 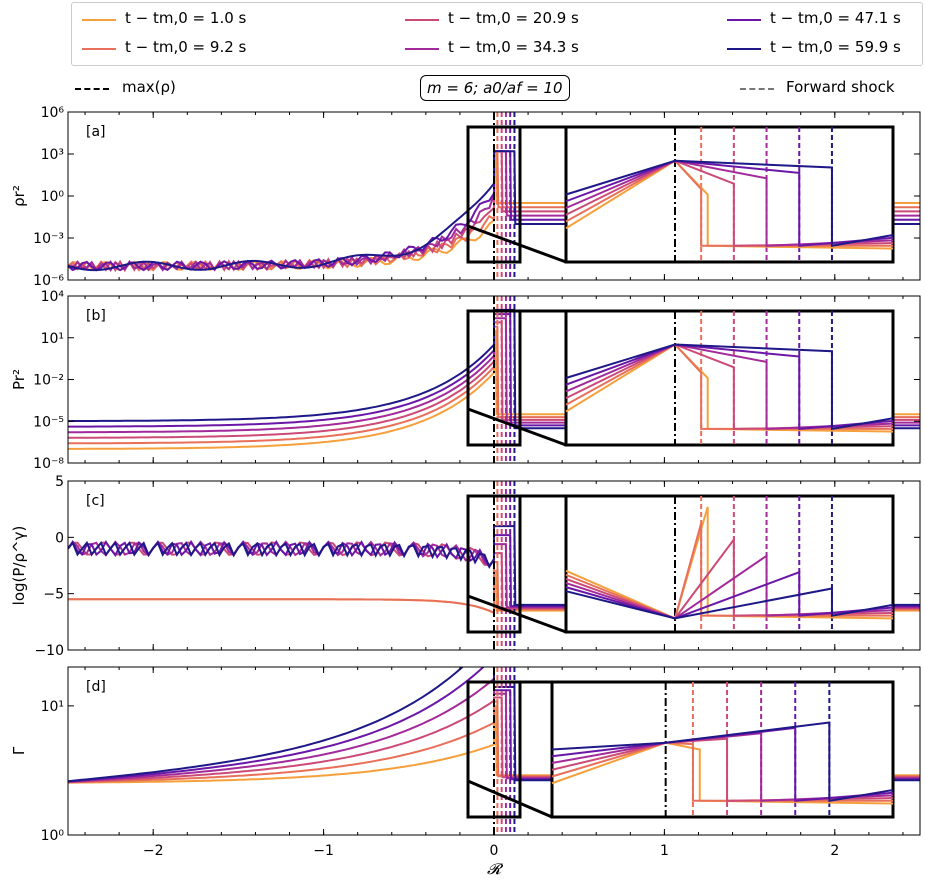 What do you see at coordinates (186, 47) in the screenshot?
I see `legend-label-s1: t − tm,0 = 9.2 s` at bounding box center [186, 47].